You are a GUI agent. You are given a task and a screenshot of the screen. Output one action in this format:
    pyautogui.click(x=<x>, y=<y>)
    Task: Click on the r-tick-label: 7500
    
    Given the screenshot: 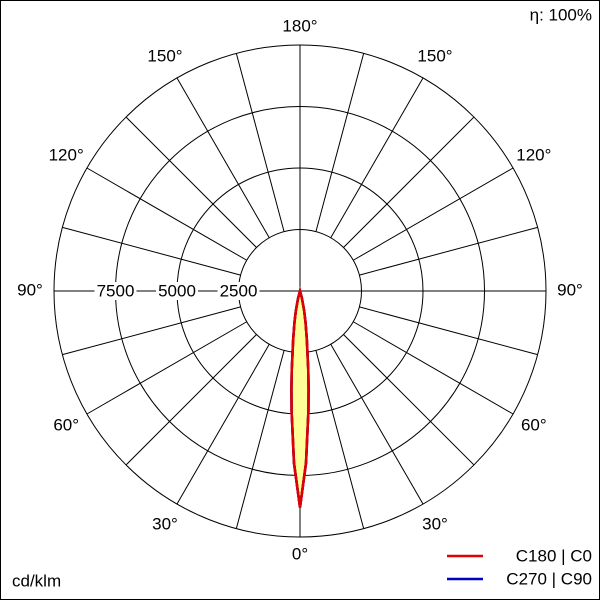 What is the action you would take?
    pyautogui.click(x=116, y=290)
    